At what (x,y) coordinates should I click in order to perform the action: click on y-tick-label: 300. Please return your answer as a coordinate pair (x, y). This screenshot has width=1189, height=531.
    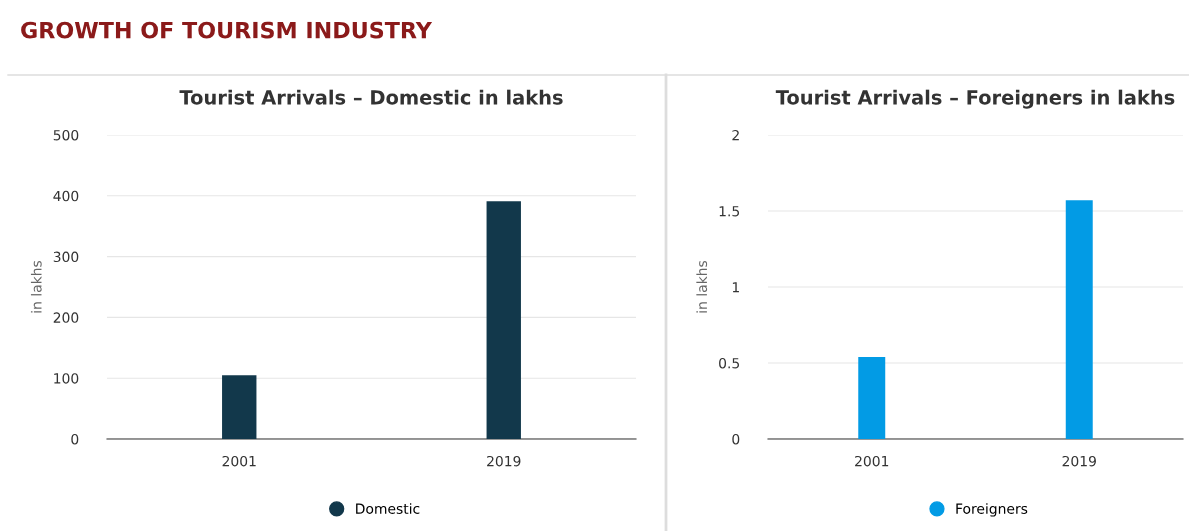
    Looking at the image, I should click on (66, 257).